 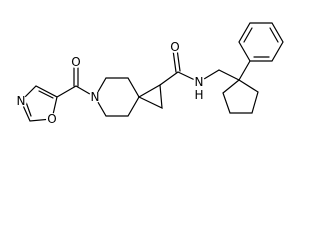 What do you see at coordinates (198, 95) in the screenshot?
I see `atom-label: H` at bounding box center [198, 95].